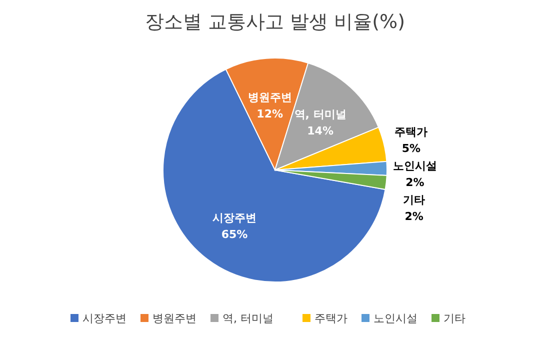 The image size is (550, 341). I want to click on slice-label: 노인시설, so click(414, 165).